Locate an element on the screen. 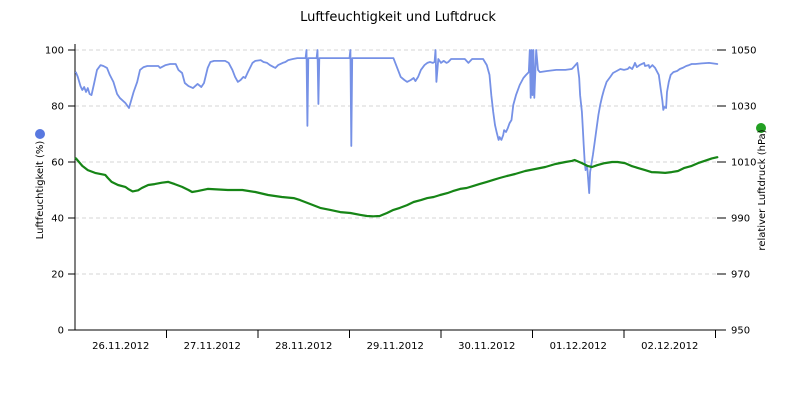 The image size is (800, 400). x-axis-tick-label: 29.11.2012 is located at coordinates (395, 346).